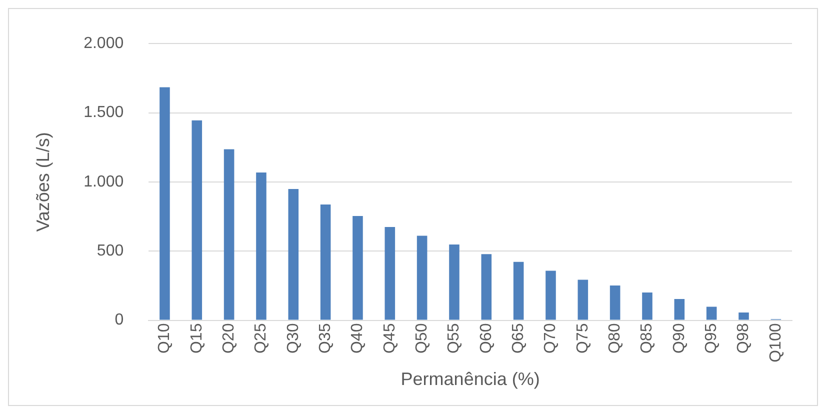 Image resolution: width=826 pixels, height=416 pixels. What do you see at coordinates (261, 338) in the screenshot?
I see `x-tick-label: Q25` at bounding box center [261, 338].